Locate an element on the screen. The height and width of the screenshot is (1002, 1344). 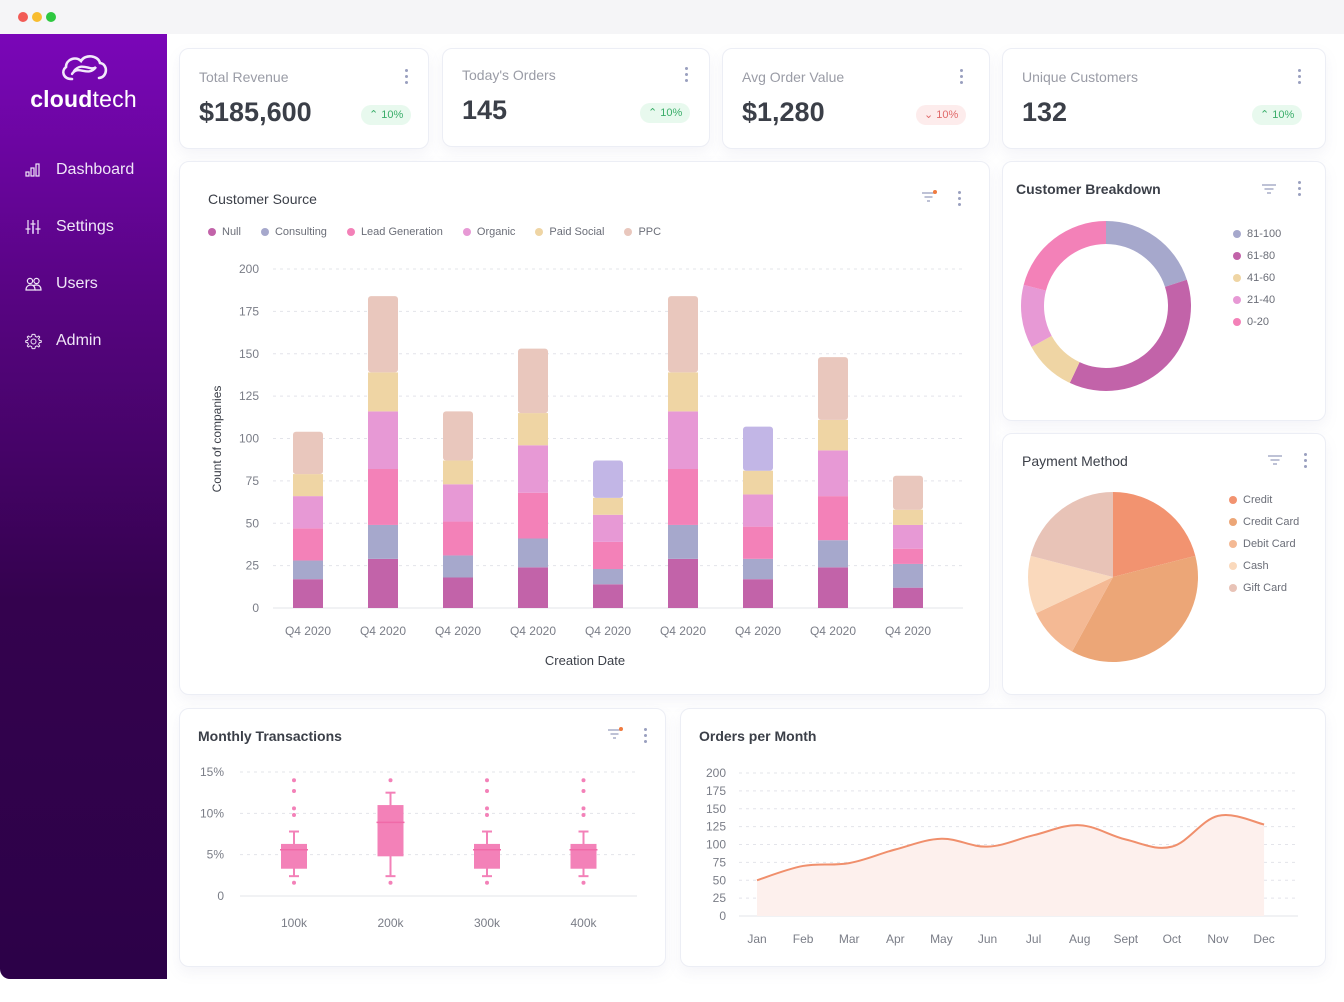
y-tick-label: 10% is located at coordinates (212, 813).